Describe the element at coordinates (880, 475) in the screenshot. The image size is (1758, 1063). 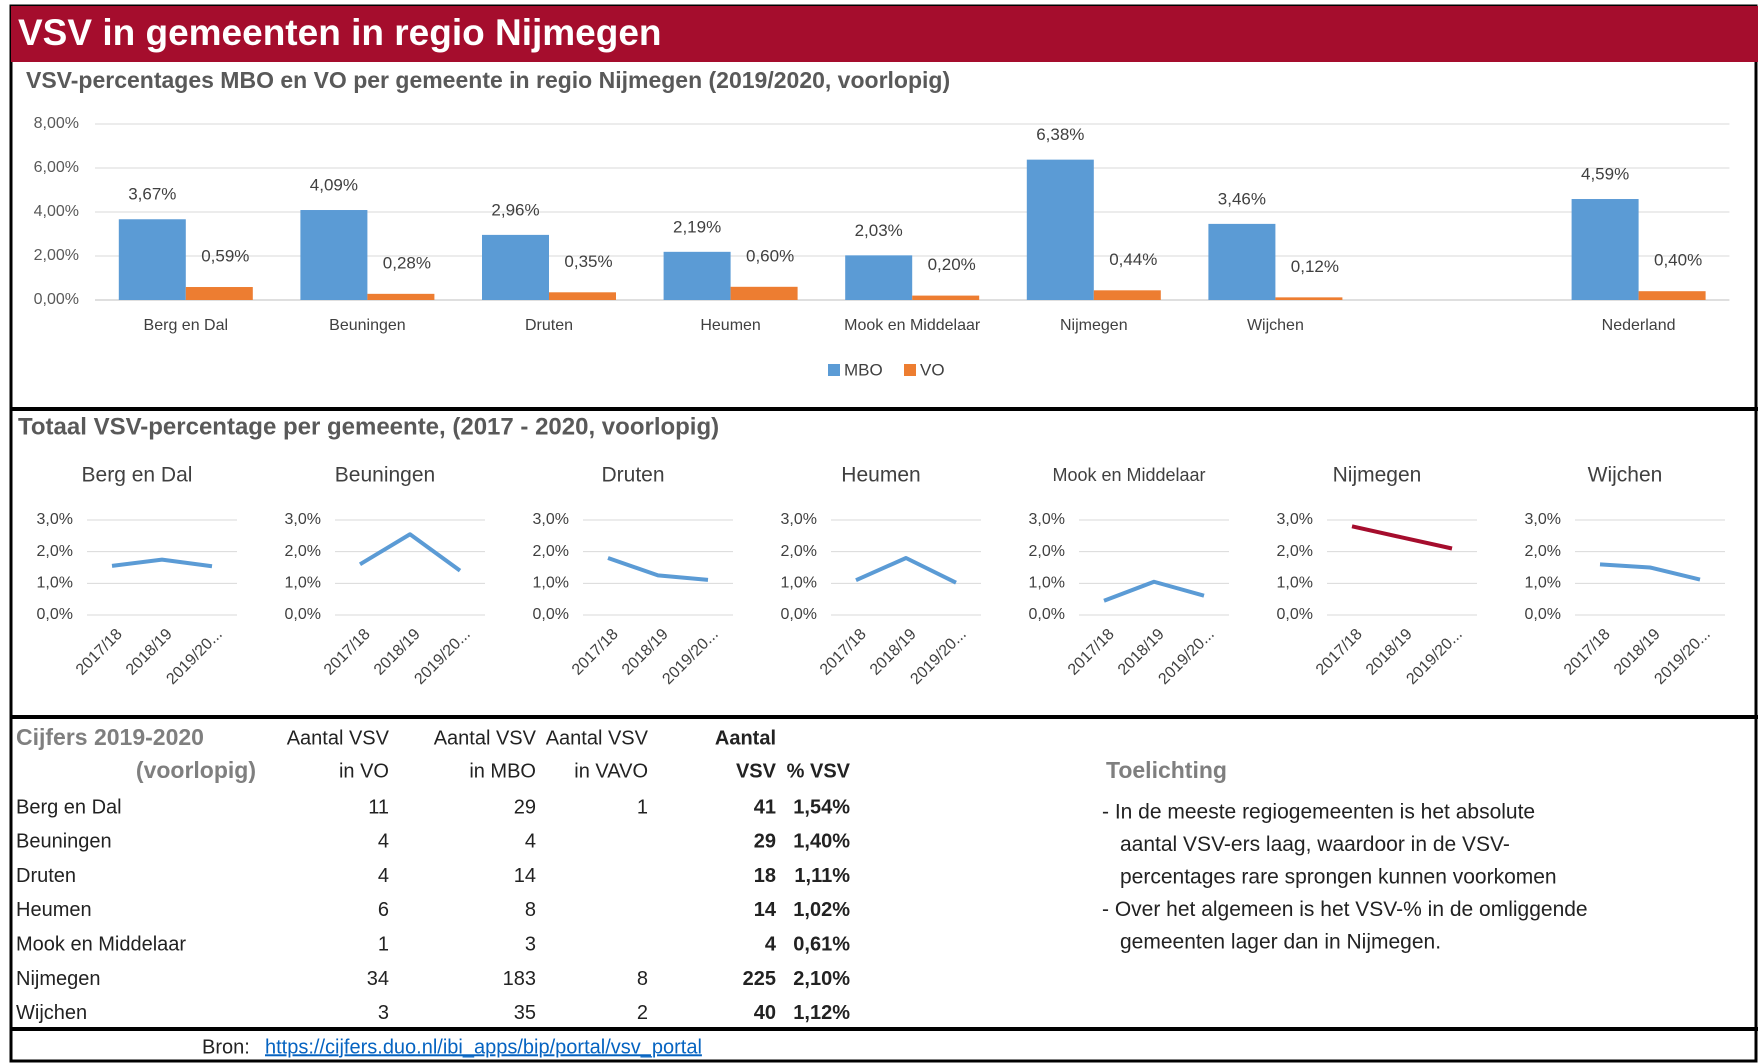
I see `small-chart-title: Heumen` at that location.